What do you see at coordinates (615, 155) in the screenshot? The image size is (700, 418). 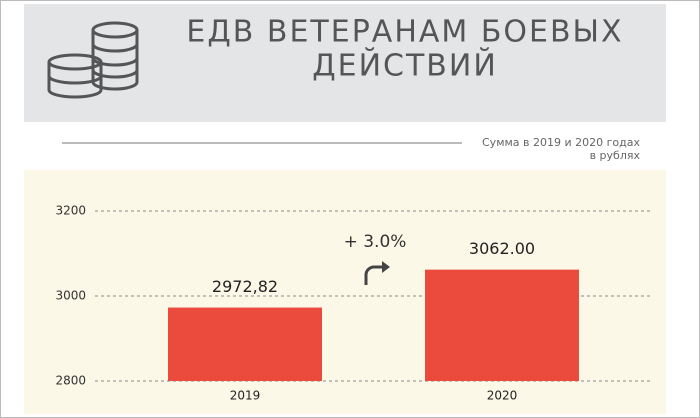 I see `subtitle: в рублях` at bounding box center [615, 155].